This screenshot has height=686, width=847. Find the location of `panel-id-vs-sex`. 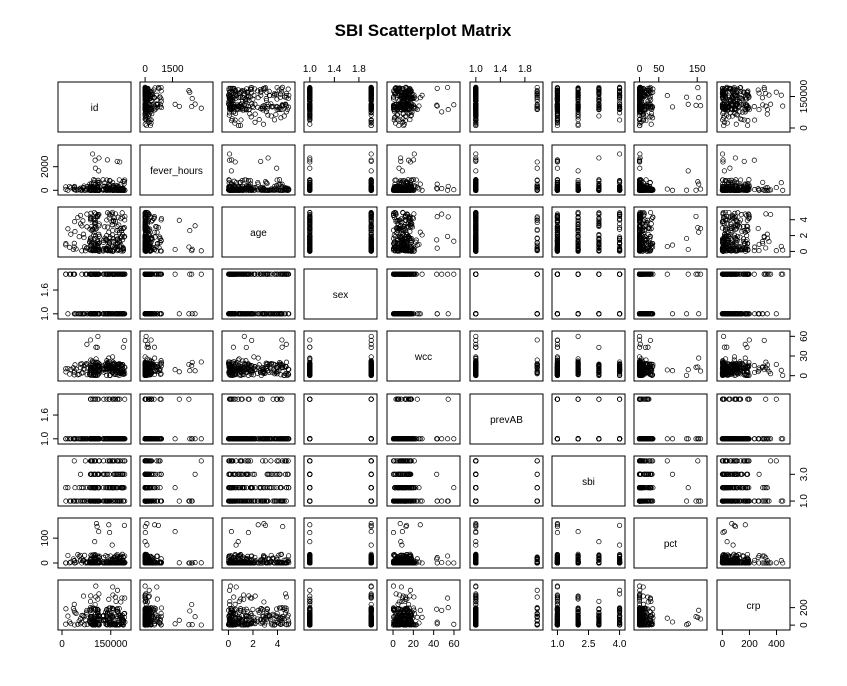

panel-id-vs-sex is located at coordinates (340, 107).